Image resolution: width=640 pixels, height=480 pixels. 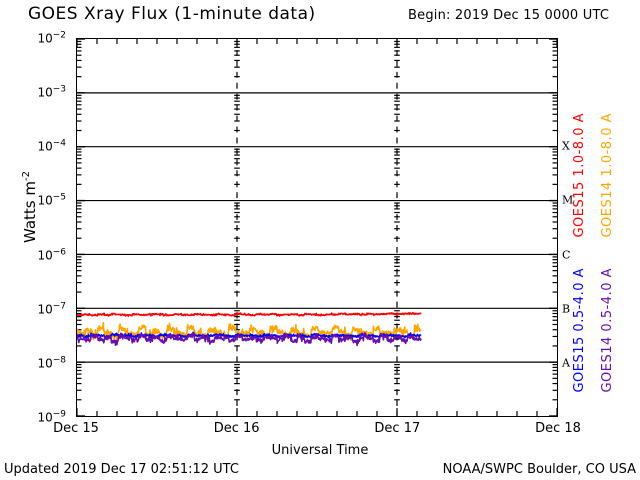 What do you see at coordinates (566, 309) in the screenshot?
I see `flare-class-label-b: B` at bounding box center [566, 309].